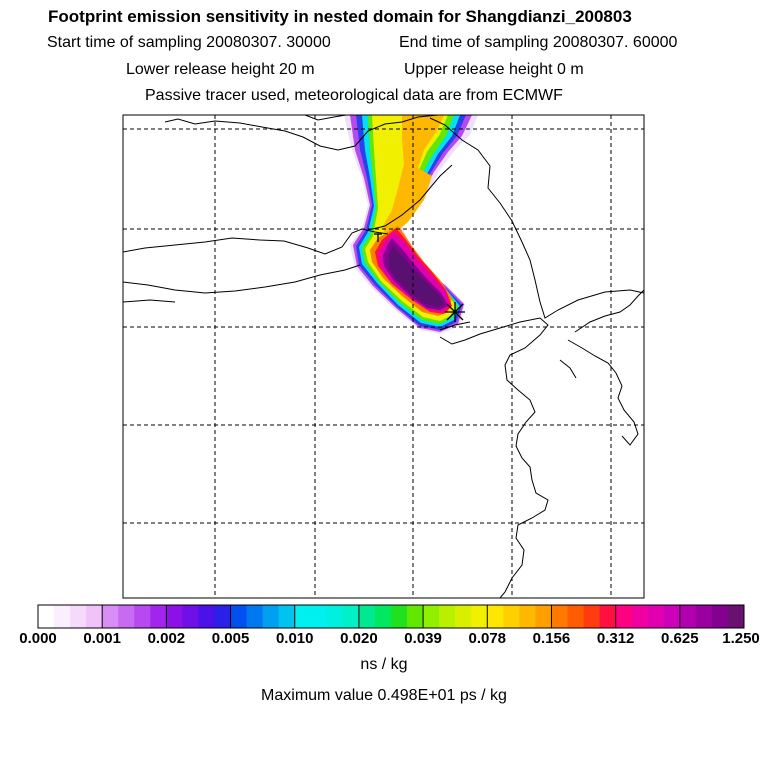  What do you see at coordinates (166, 638) in the screenshot?
I see `colorbar-label: 0.002` at bounding box center [166, 638].